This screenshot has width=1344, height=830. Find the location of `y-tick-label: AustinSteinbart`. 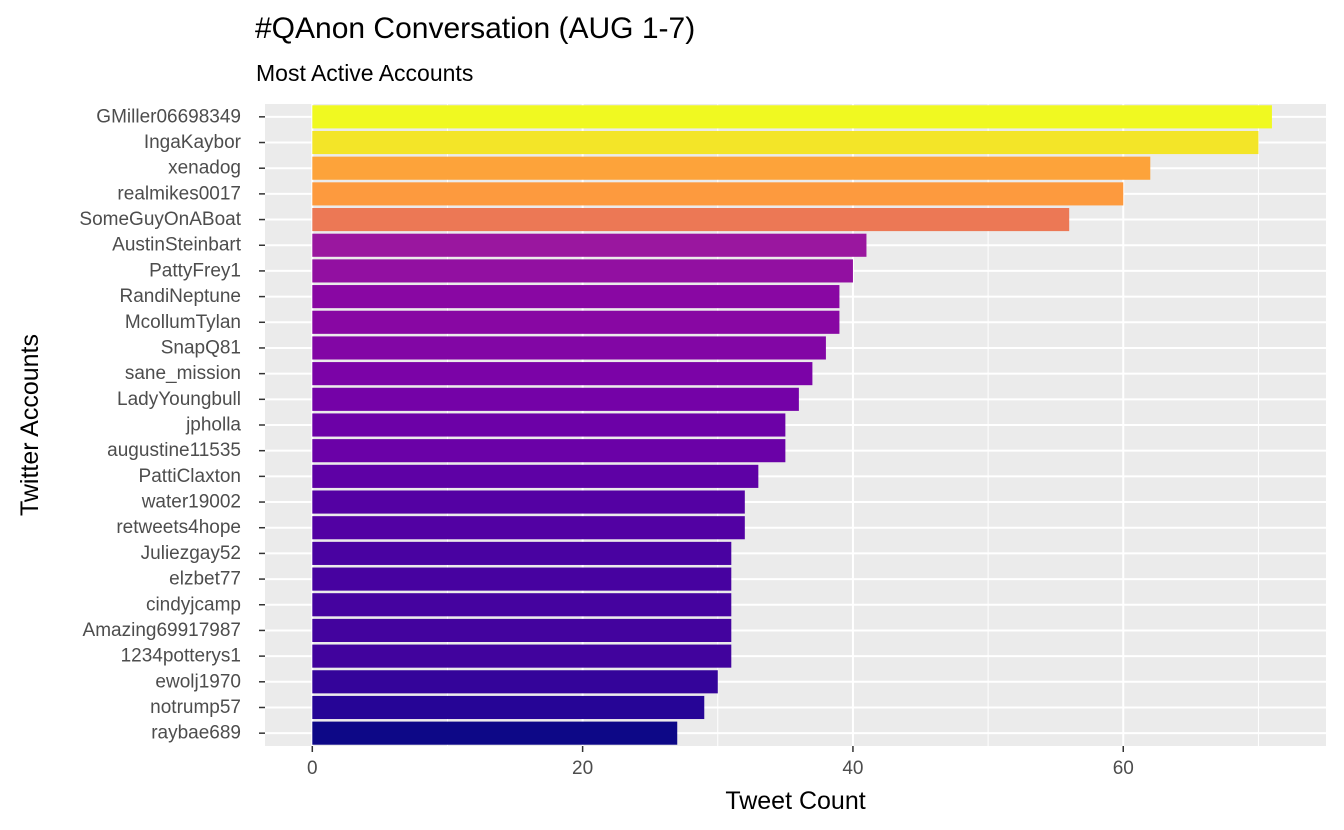

y-tick-label: AustinSteinbart is located at coordinates (177, 245).